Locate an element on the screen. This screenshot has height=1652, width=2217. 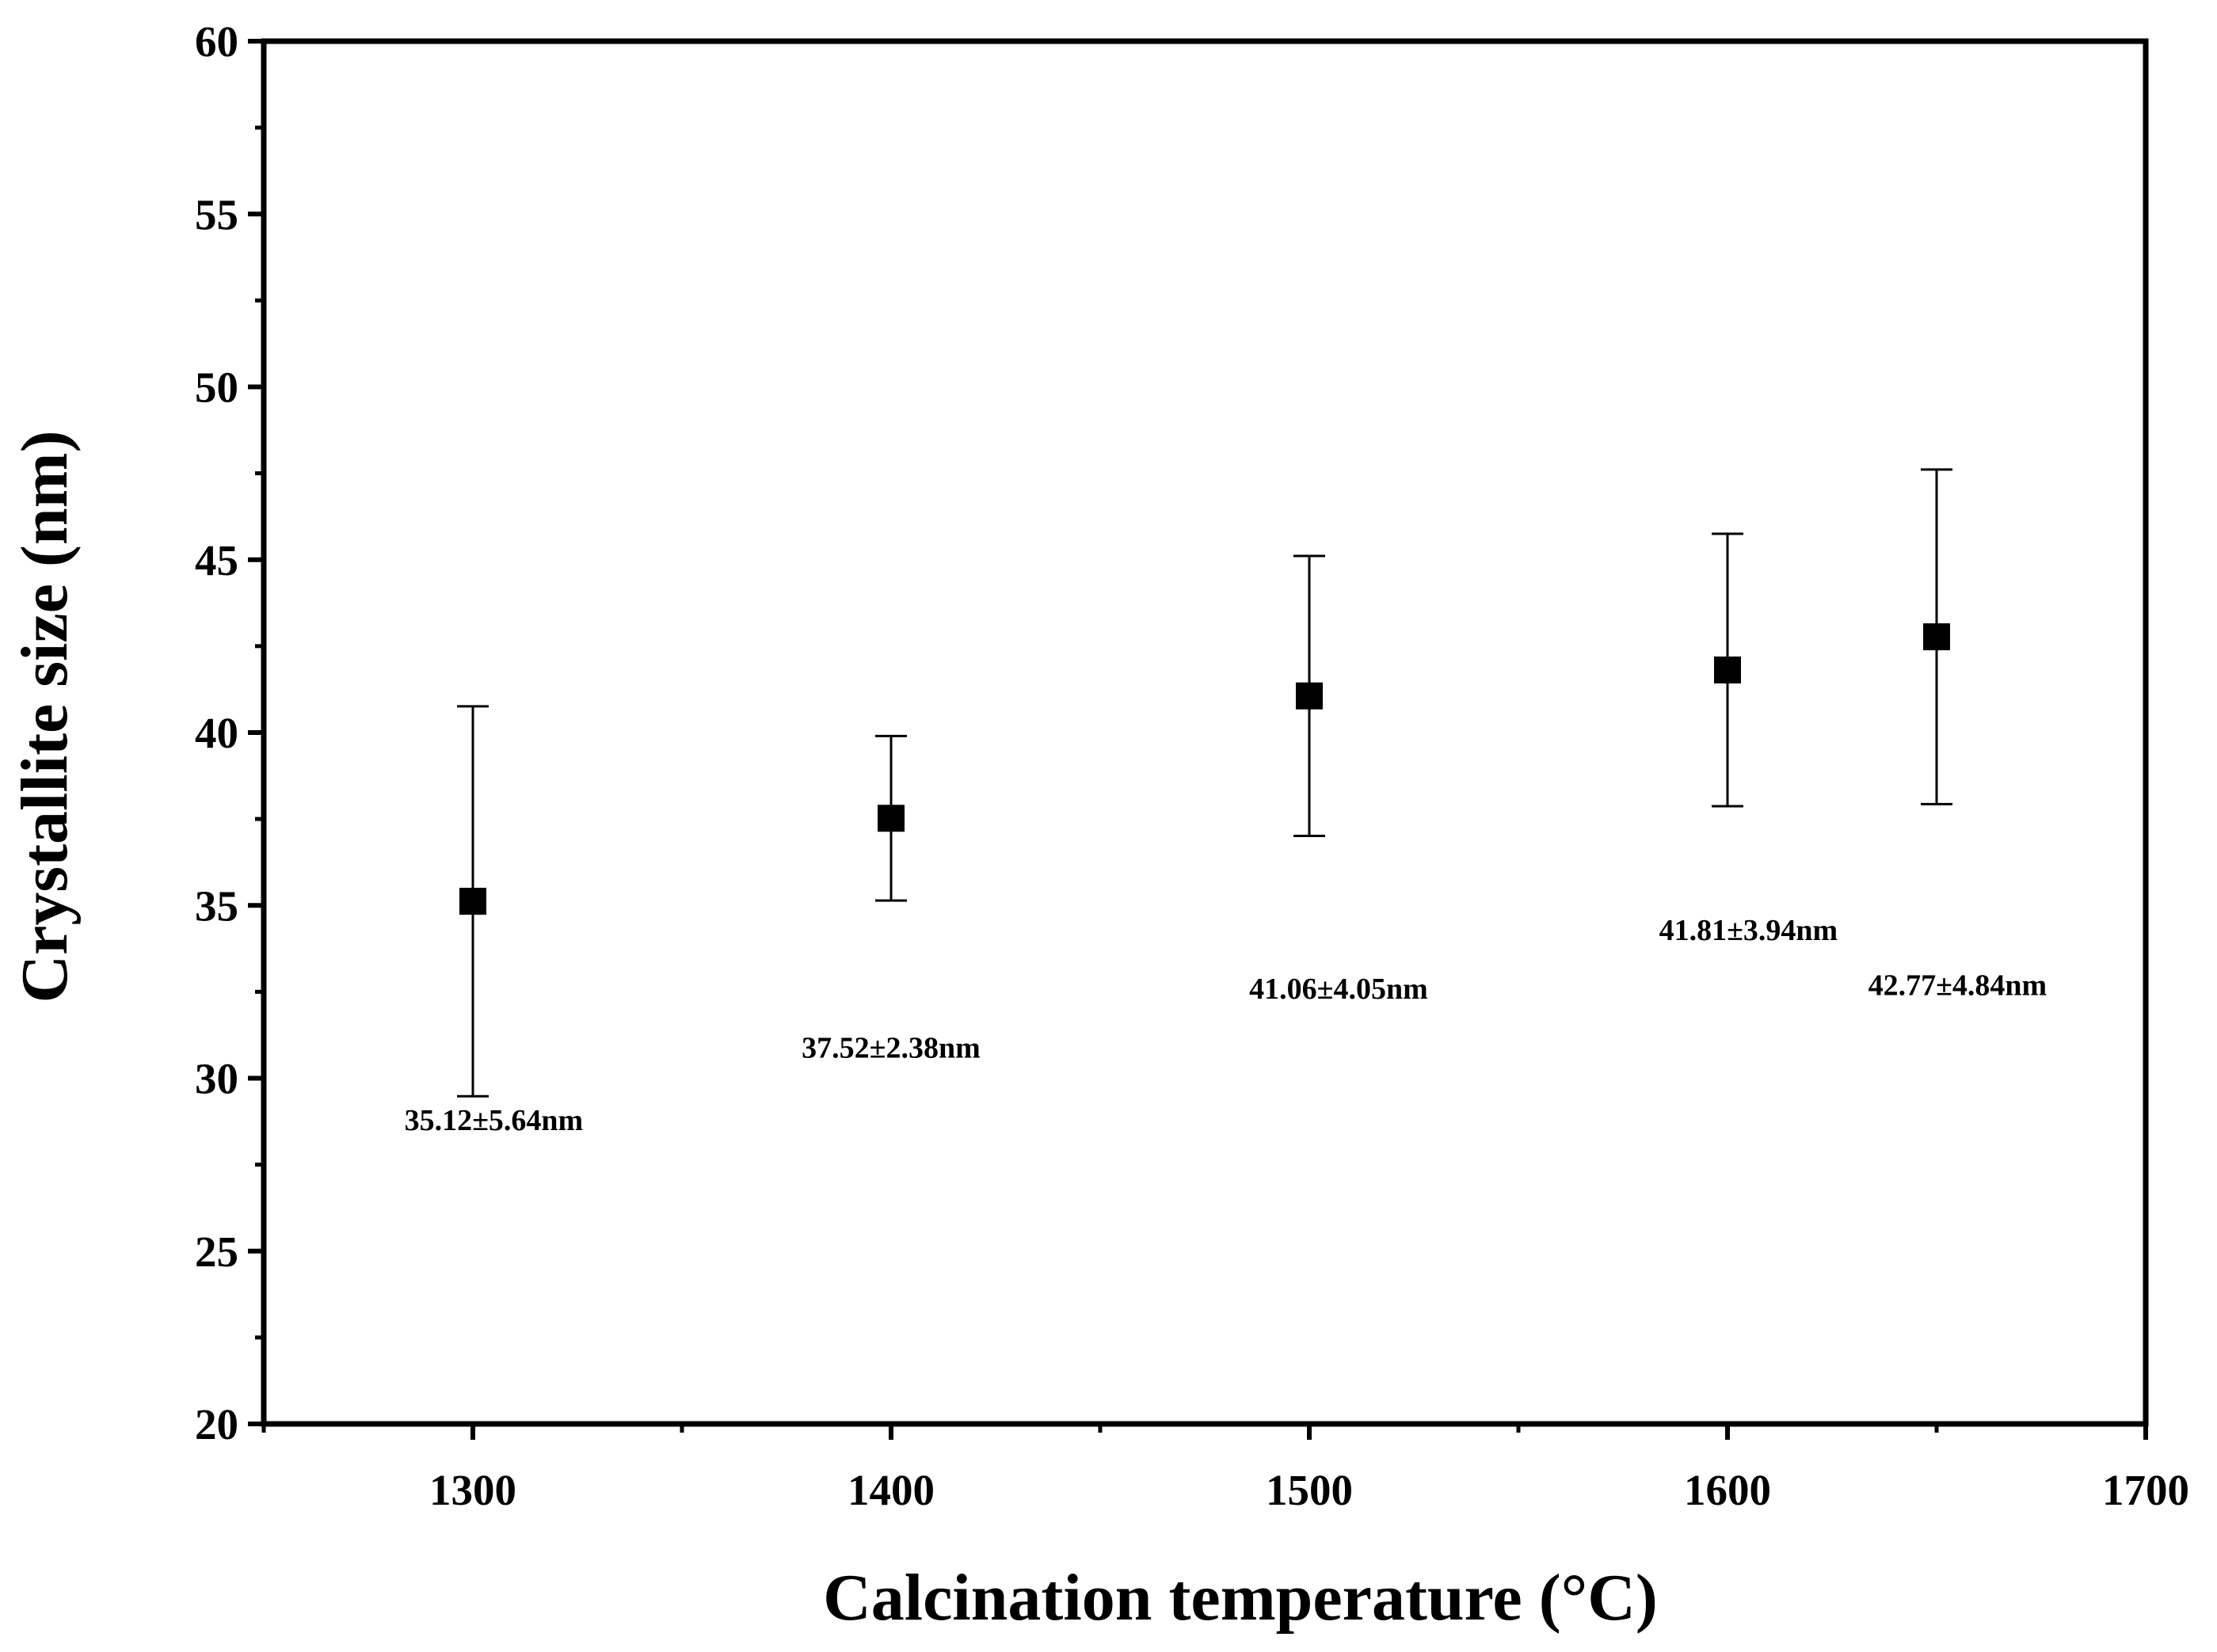
x-tick-label: 1400 is located at coordinates (892, 1490).